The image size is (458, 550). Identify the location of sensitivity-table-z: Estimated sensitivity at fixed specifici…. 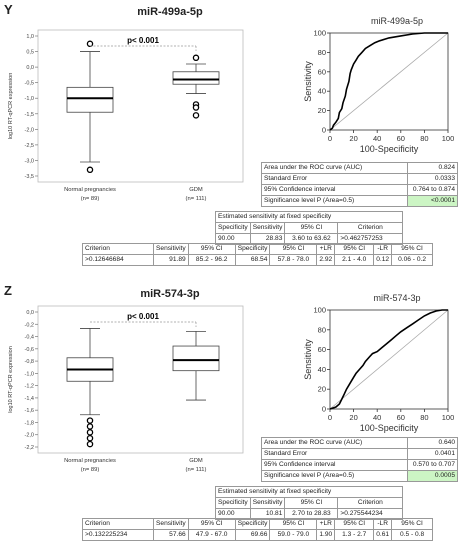
(309, 503).